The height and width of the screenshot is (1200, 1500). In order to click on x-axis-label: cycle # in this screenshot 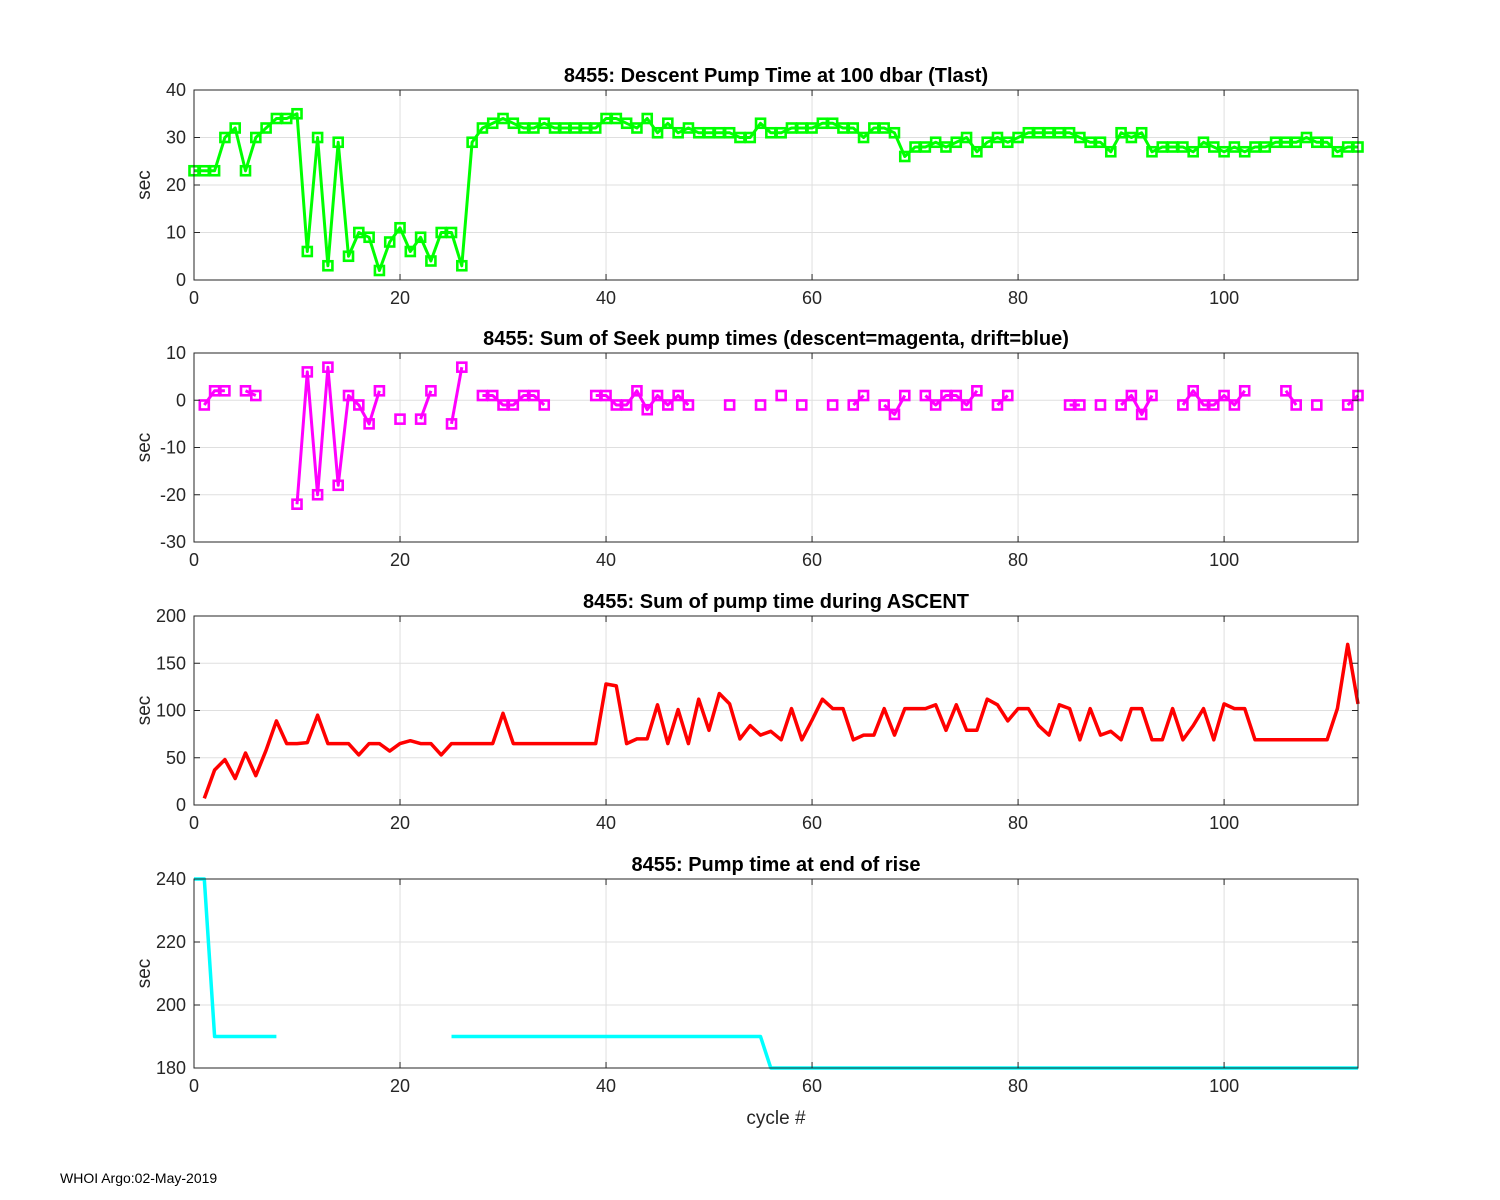, I will do `click(776, 1118)`.